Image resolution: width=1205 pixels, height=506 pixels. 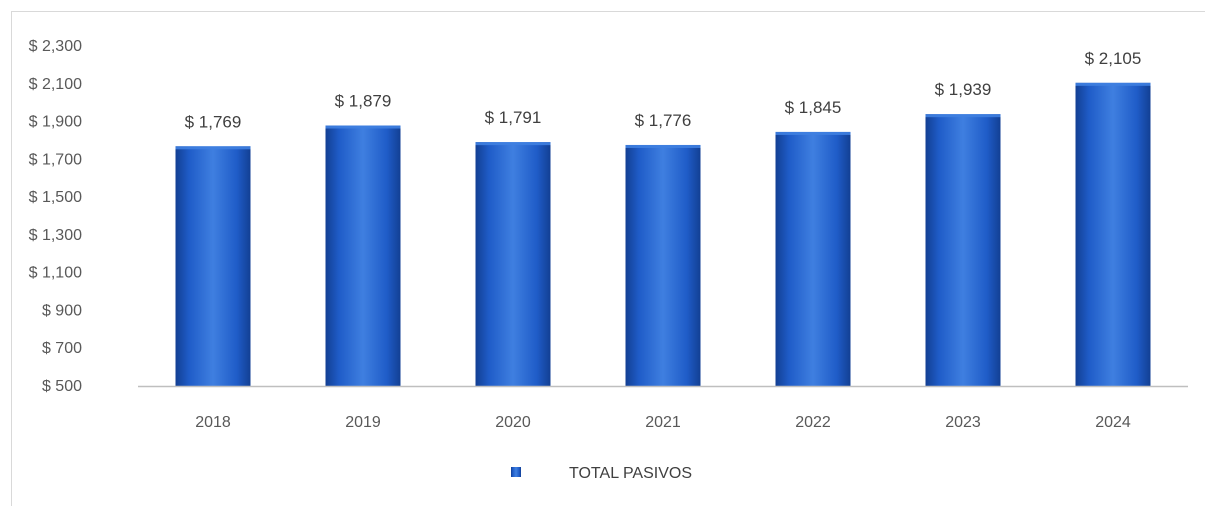 I want to click on y-tick-label: $ 2,300, so click(x=55, y=46).